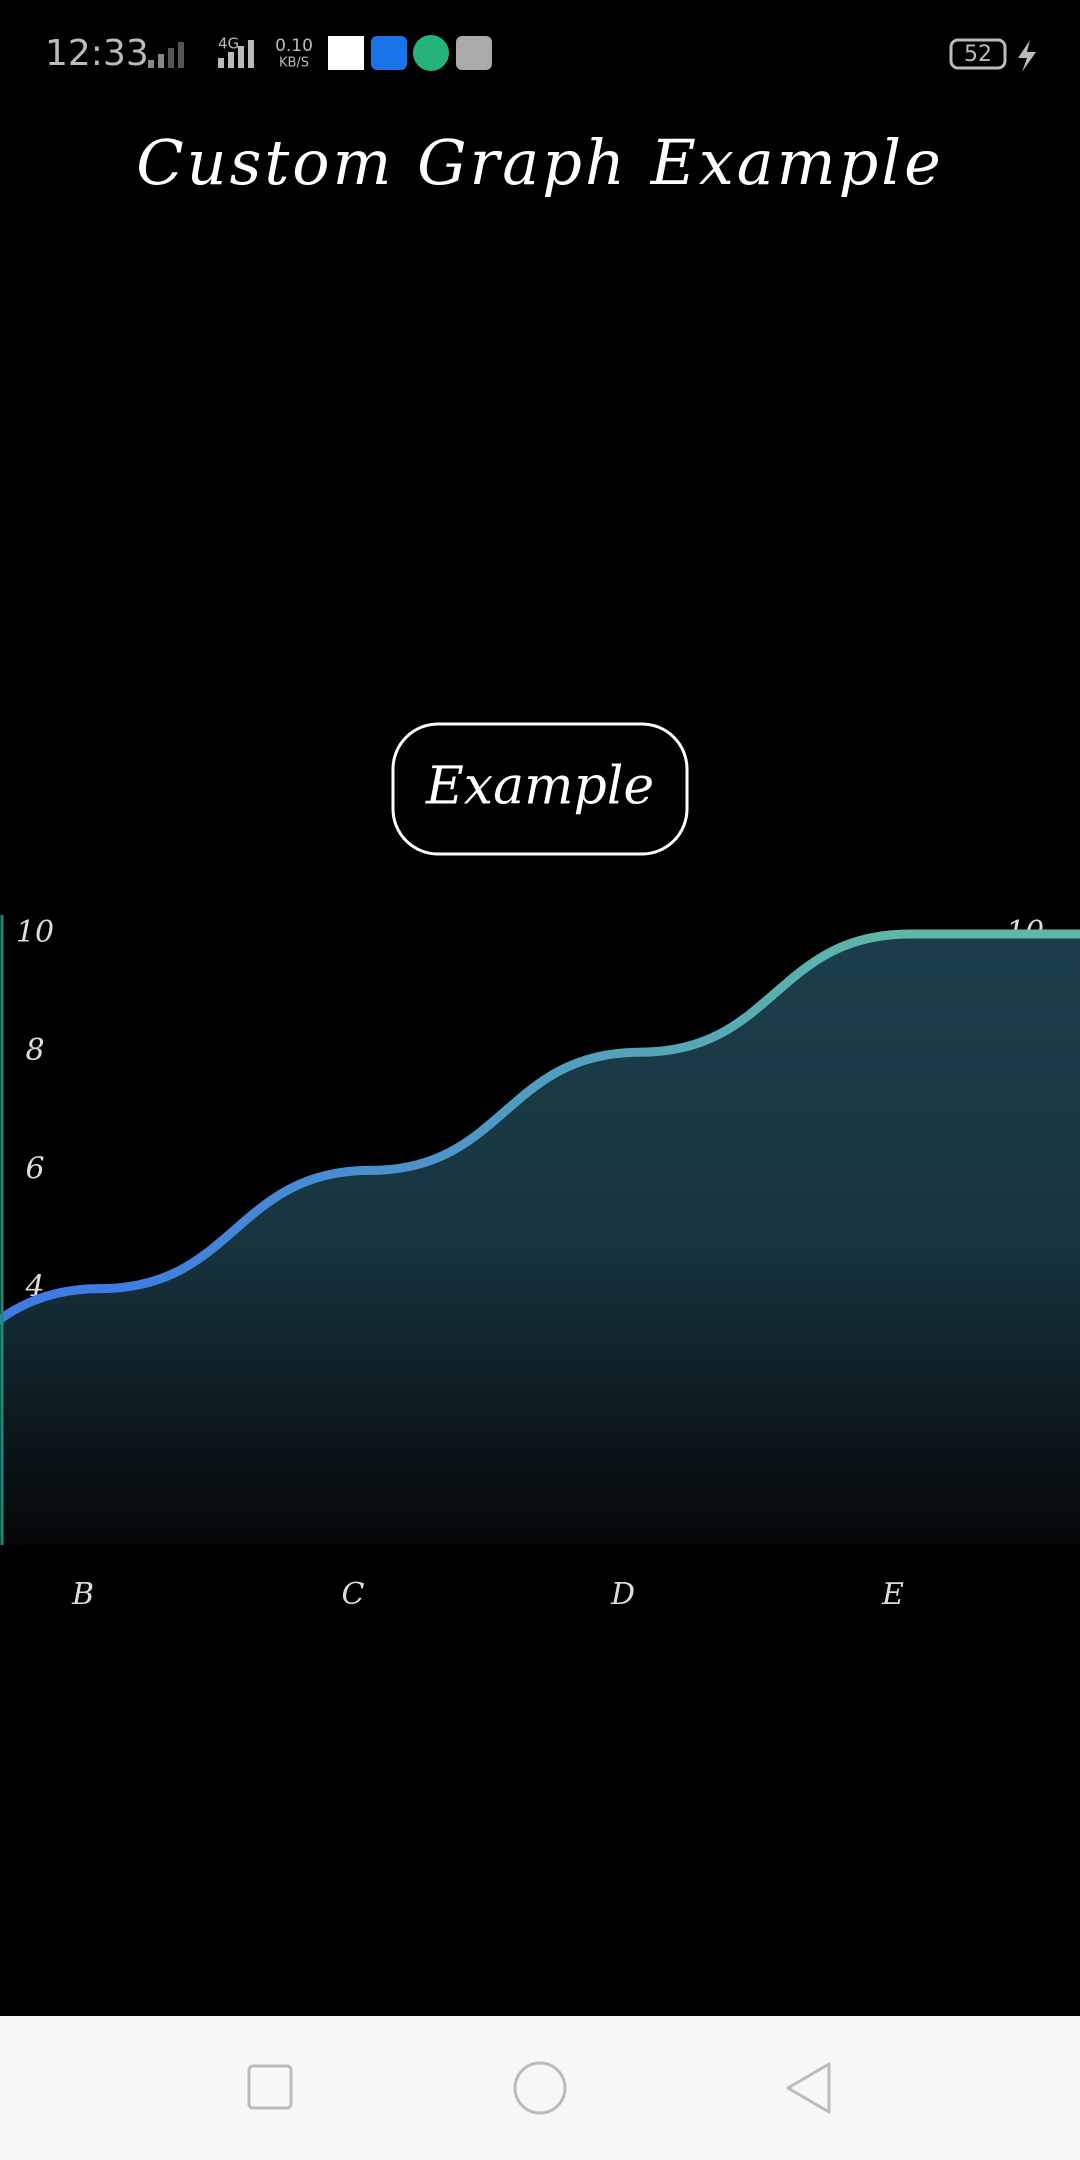 This screenshot has height=2160, width=1080. What do you see at coordinates (346, 53) in the screenshot?
I see `app-icon` at bounding box center [346, 53].